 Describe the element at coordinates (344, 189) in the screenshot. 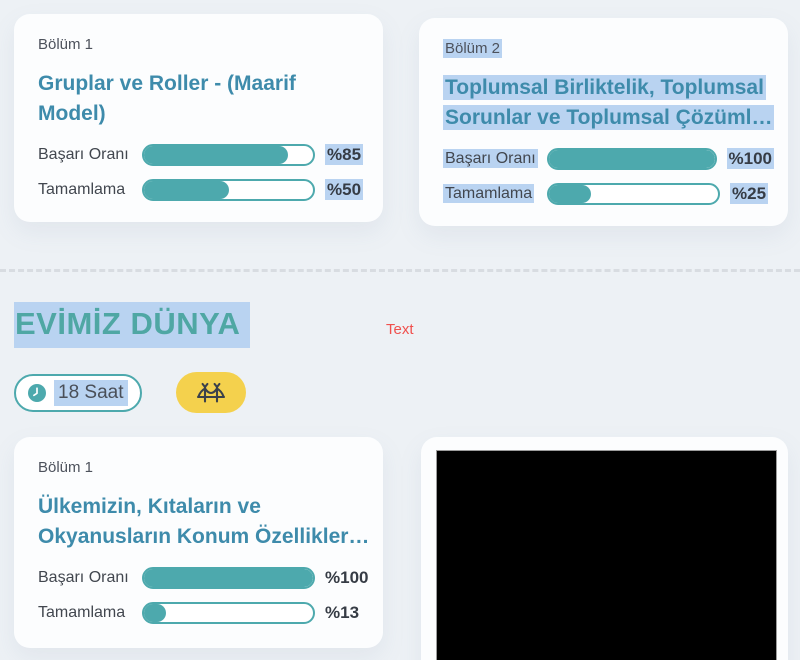

I see `completion-value: %50` at that location.